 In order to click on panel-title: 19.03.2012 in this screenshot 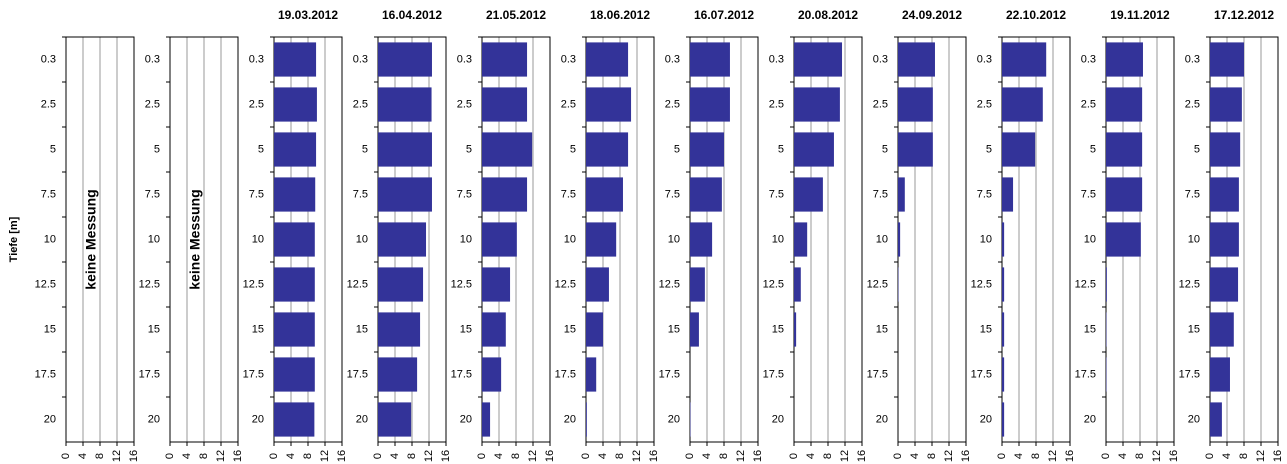, I will do `click(308, 15)`.